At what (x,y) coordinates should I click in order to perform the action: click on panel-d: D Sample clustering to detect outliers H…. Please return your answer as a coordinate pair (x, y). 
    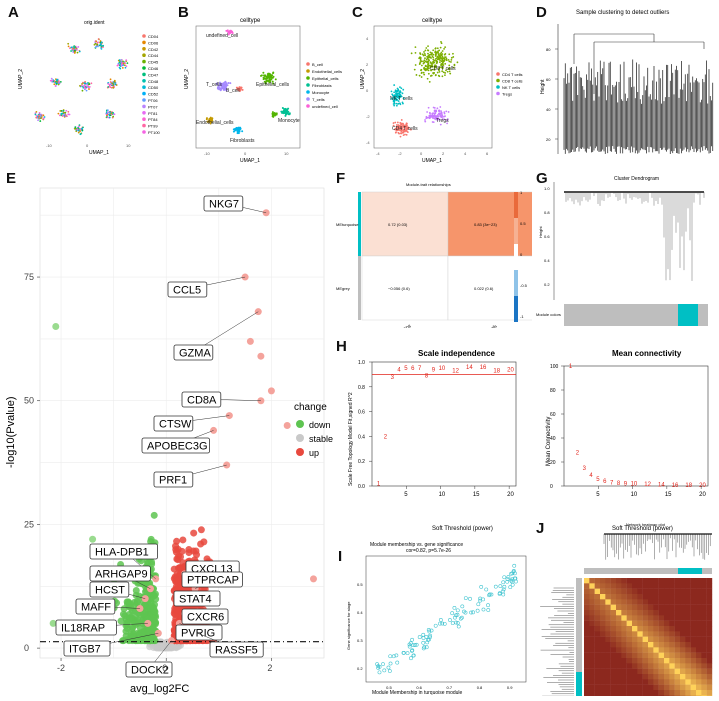
    Looking at the image, I should click on (625, 85).